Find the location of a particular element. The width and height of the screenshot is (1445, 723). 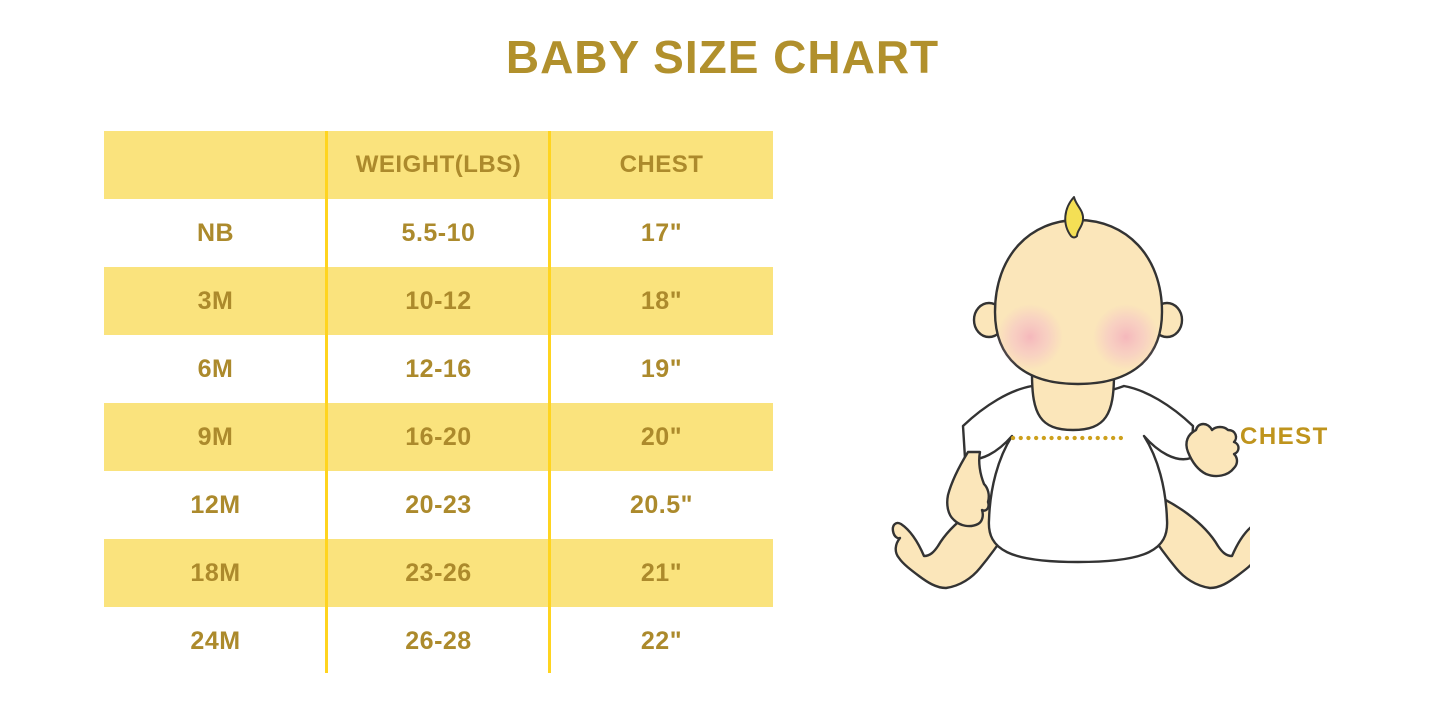

table-cell: 20.5" is located at coordinates (661, 504).